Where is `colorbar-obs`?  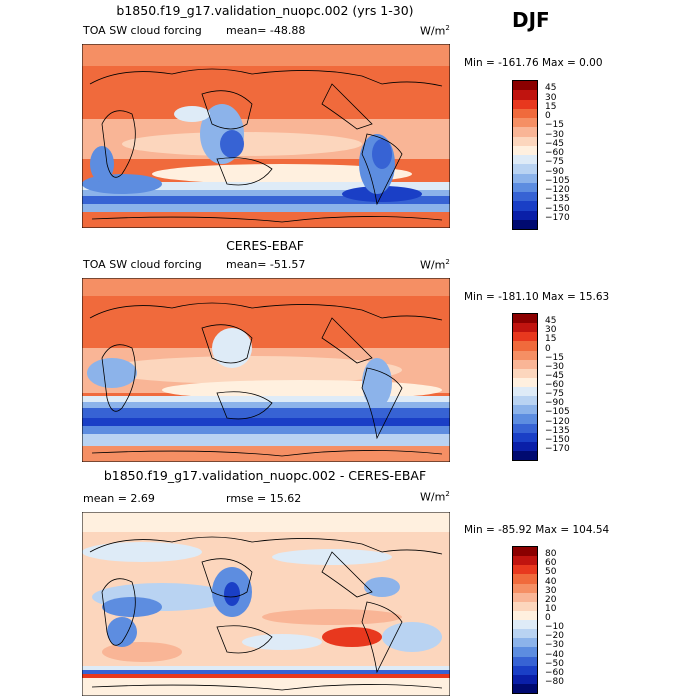 colorbar-obs is located at coordinates (525, 387).